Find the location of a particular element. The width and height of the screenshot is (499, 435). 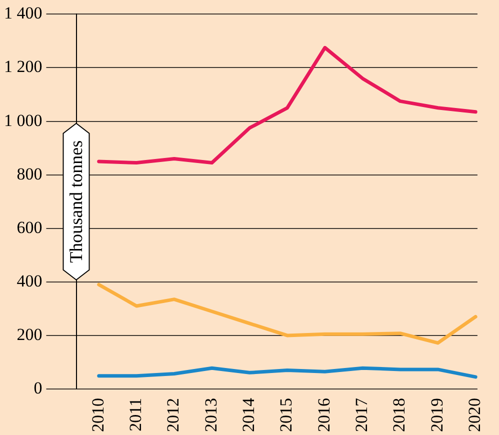

y-tick-label: 200 is located at coordinates (29, 334).